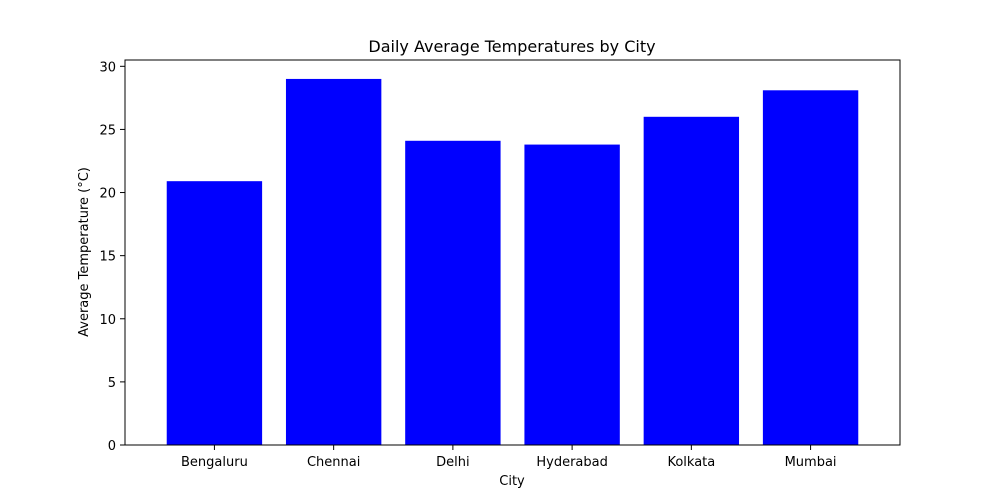 The width and height of the screenshot is (1000, 500). Describe the element at coordinates (691, 462) in the screenshot. I see `x-tick-label: Kolkata` at that location.